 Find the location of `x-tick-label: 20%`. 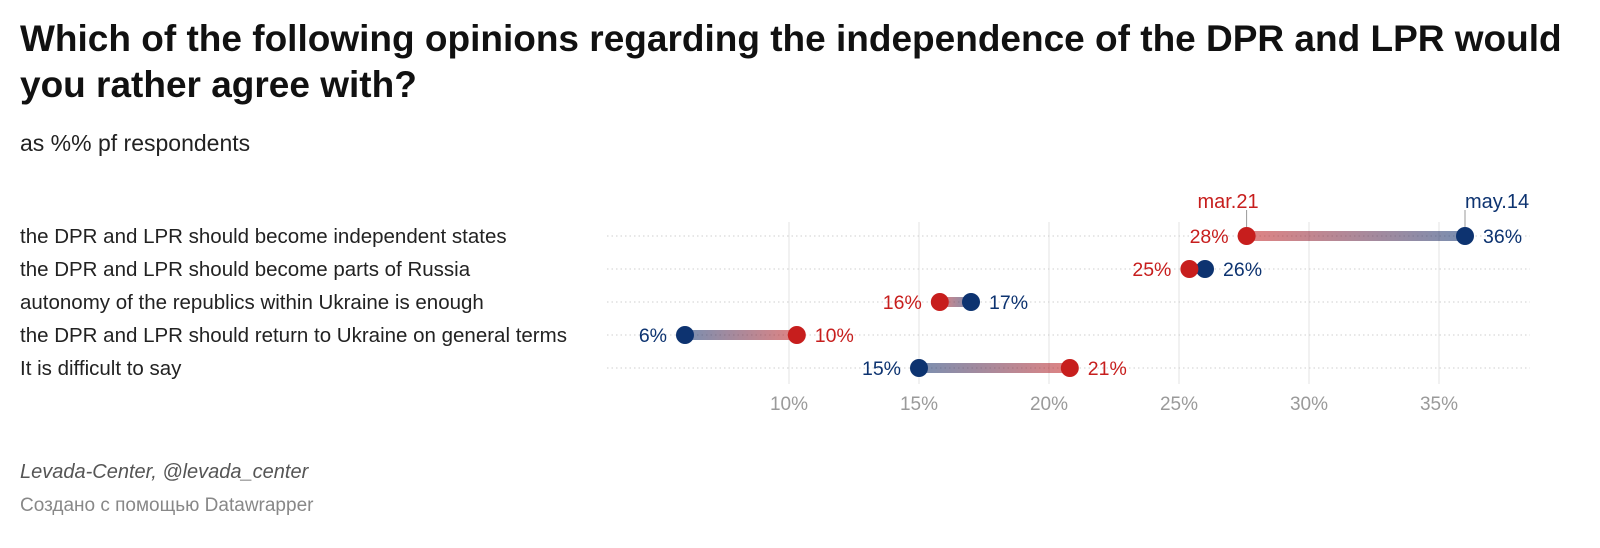

x-tick-label: 20% is located at coordinates (1049, 404).